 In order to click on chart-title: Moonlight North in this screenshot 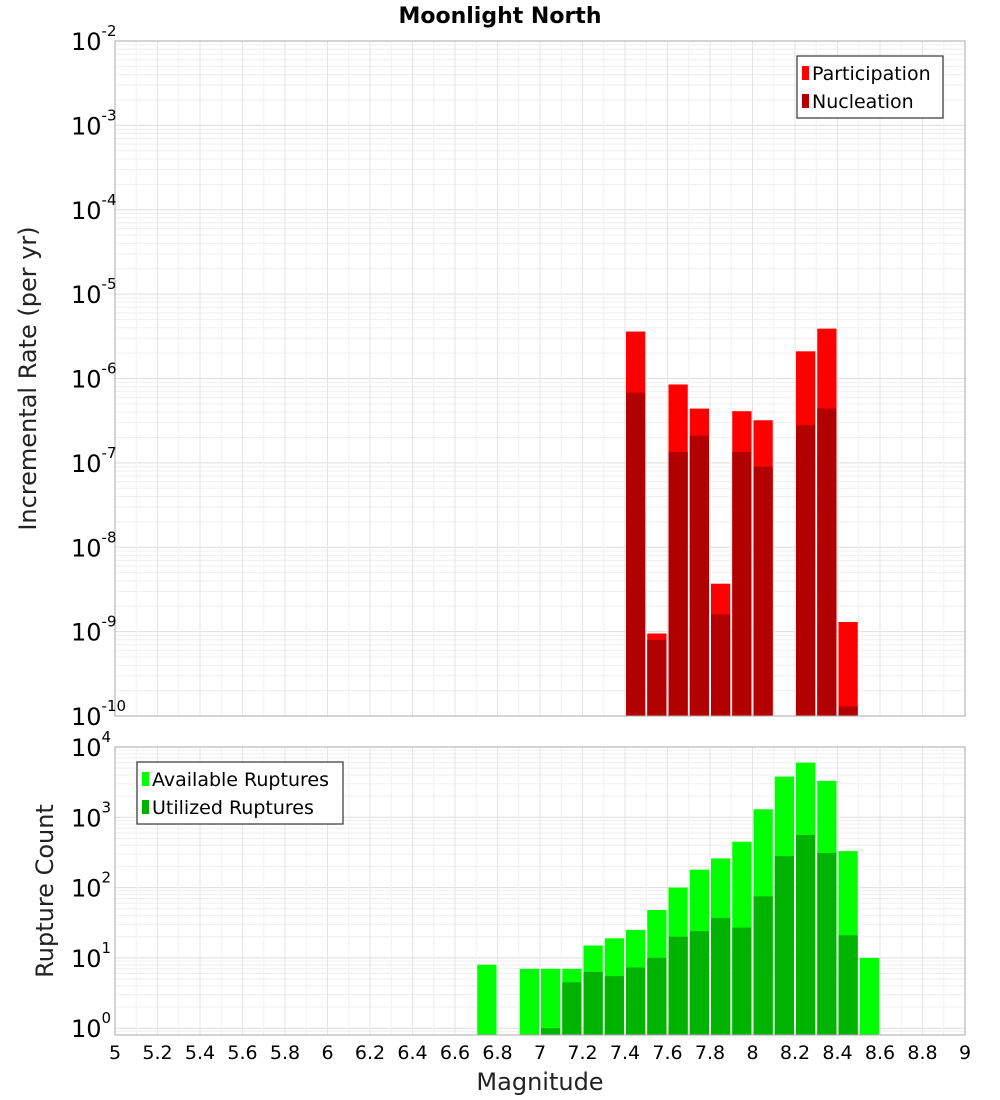, I will do `click(499, 16)`.